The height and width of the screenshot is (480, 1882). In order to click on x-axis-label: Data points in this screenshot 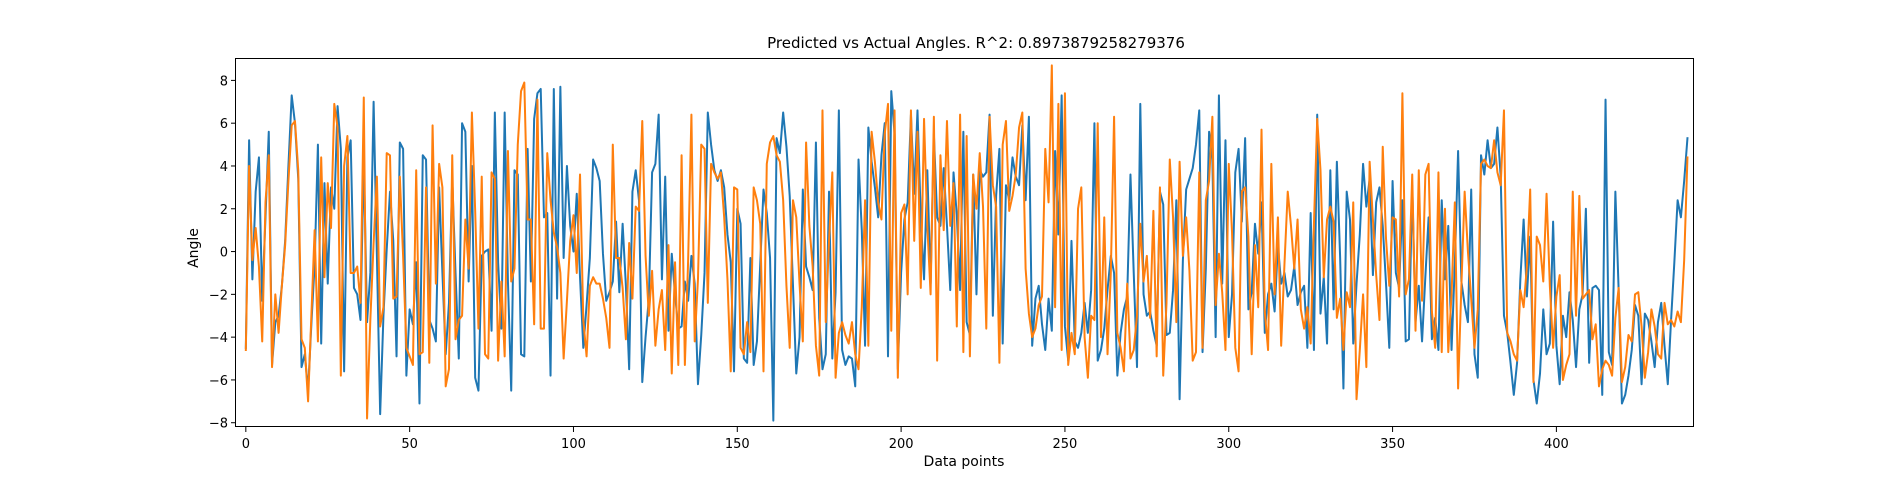, I will do `click(964, 462)`.